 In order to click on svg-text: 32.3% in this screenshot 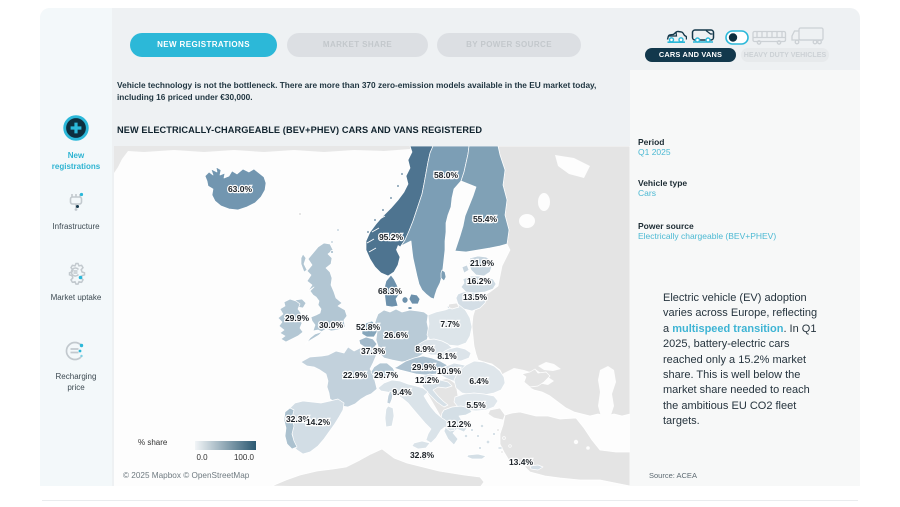, I will do `click(298, 419)`.